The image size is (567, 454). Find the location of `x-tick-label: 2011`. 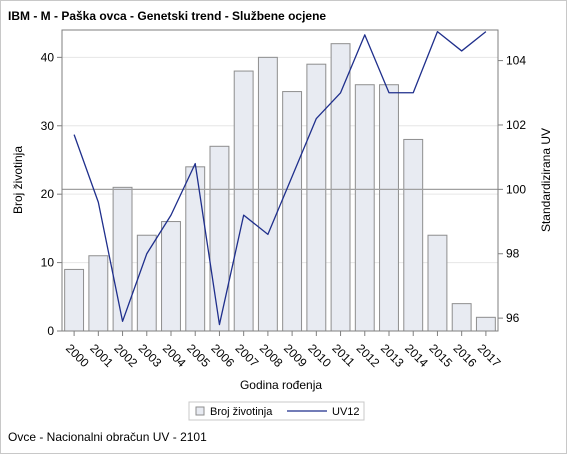

x-tick-label: 2011 is located at coordinates (343, 355).